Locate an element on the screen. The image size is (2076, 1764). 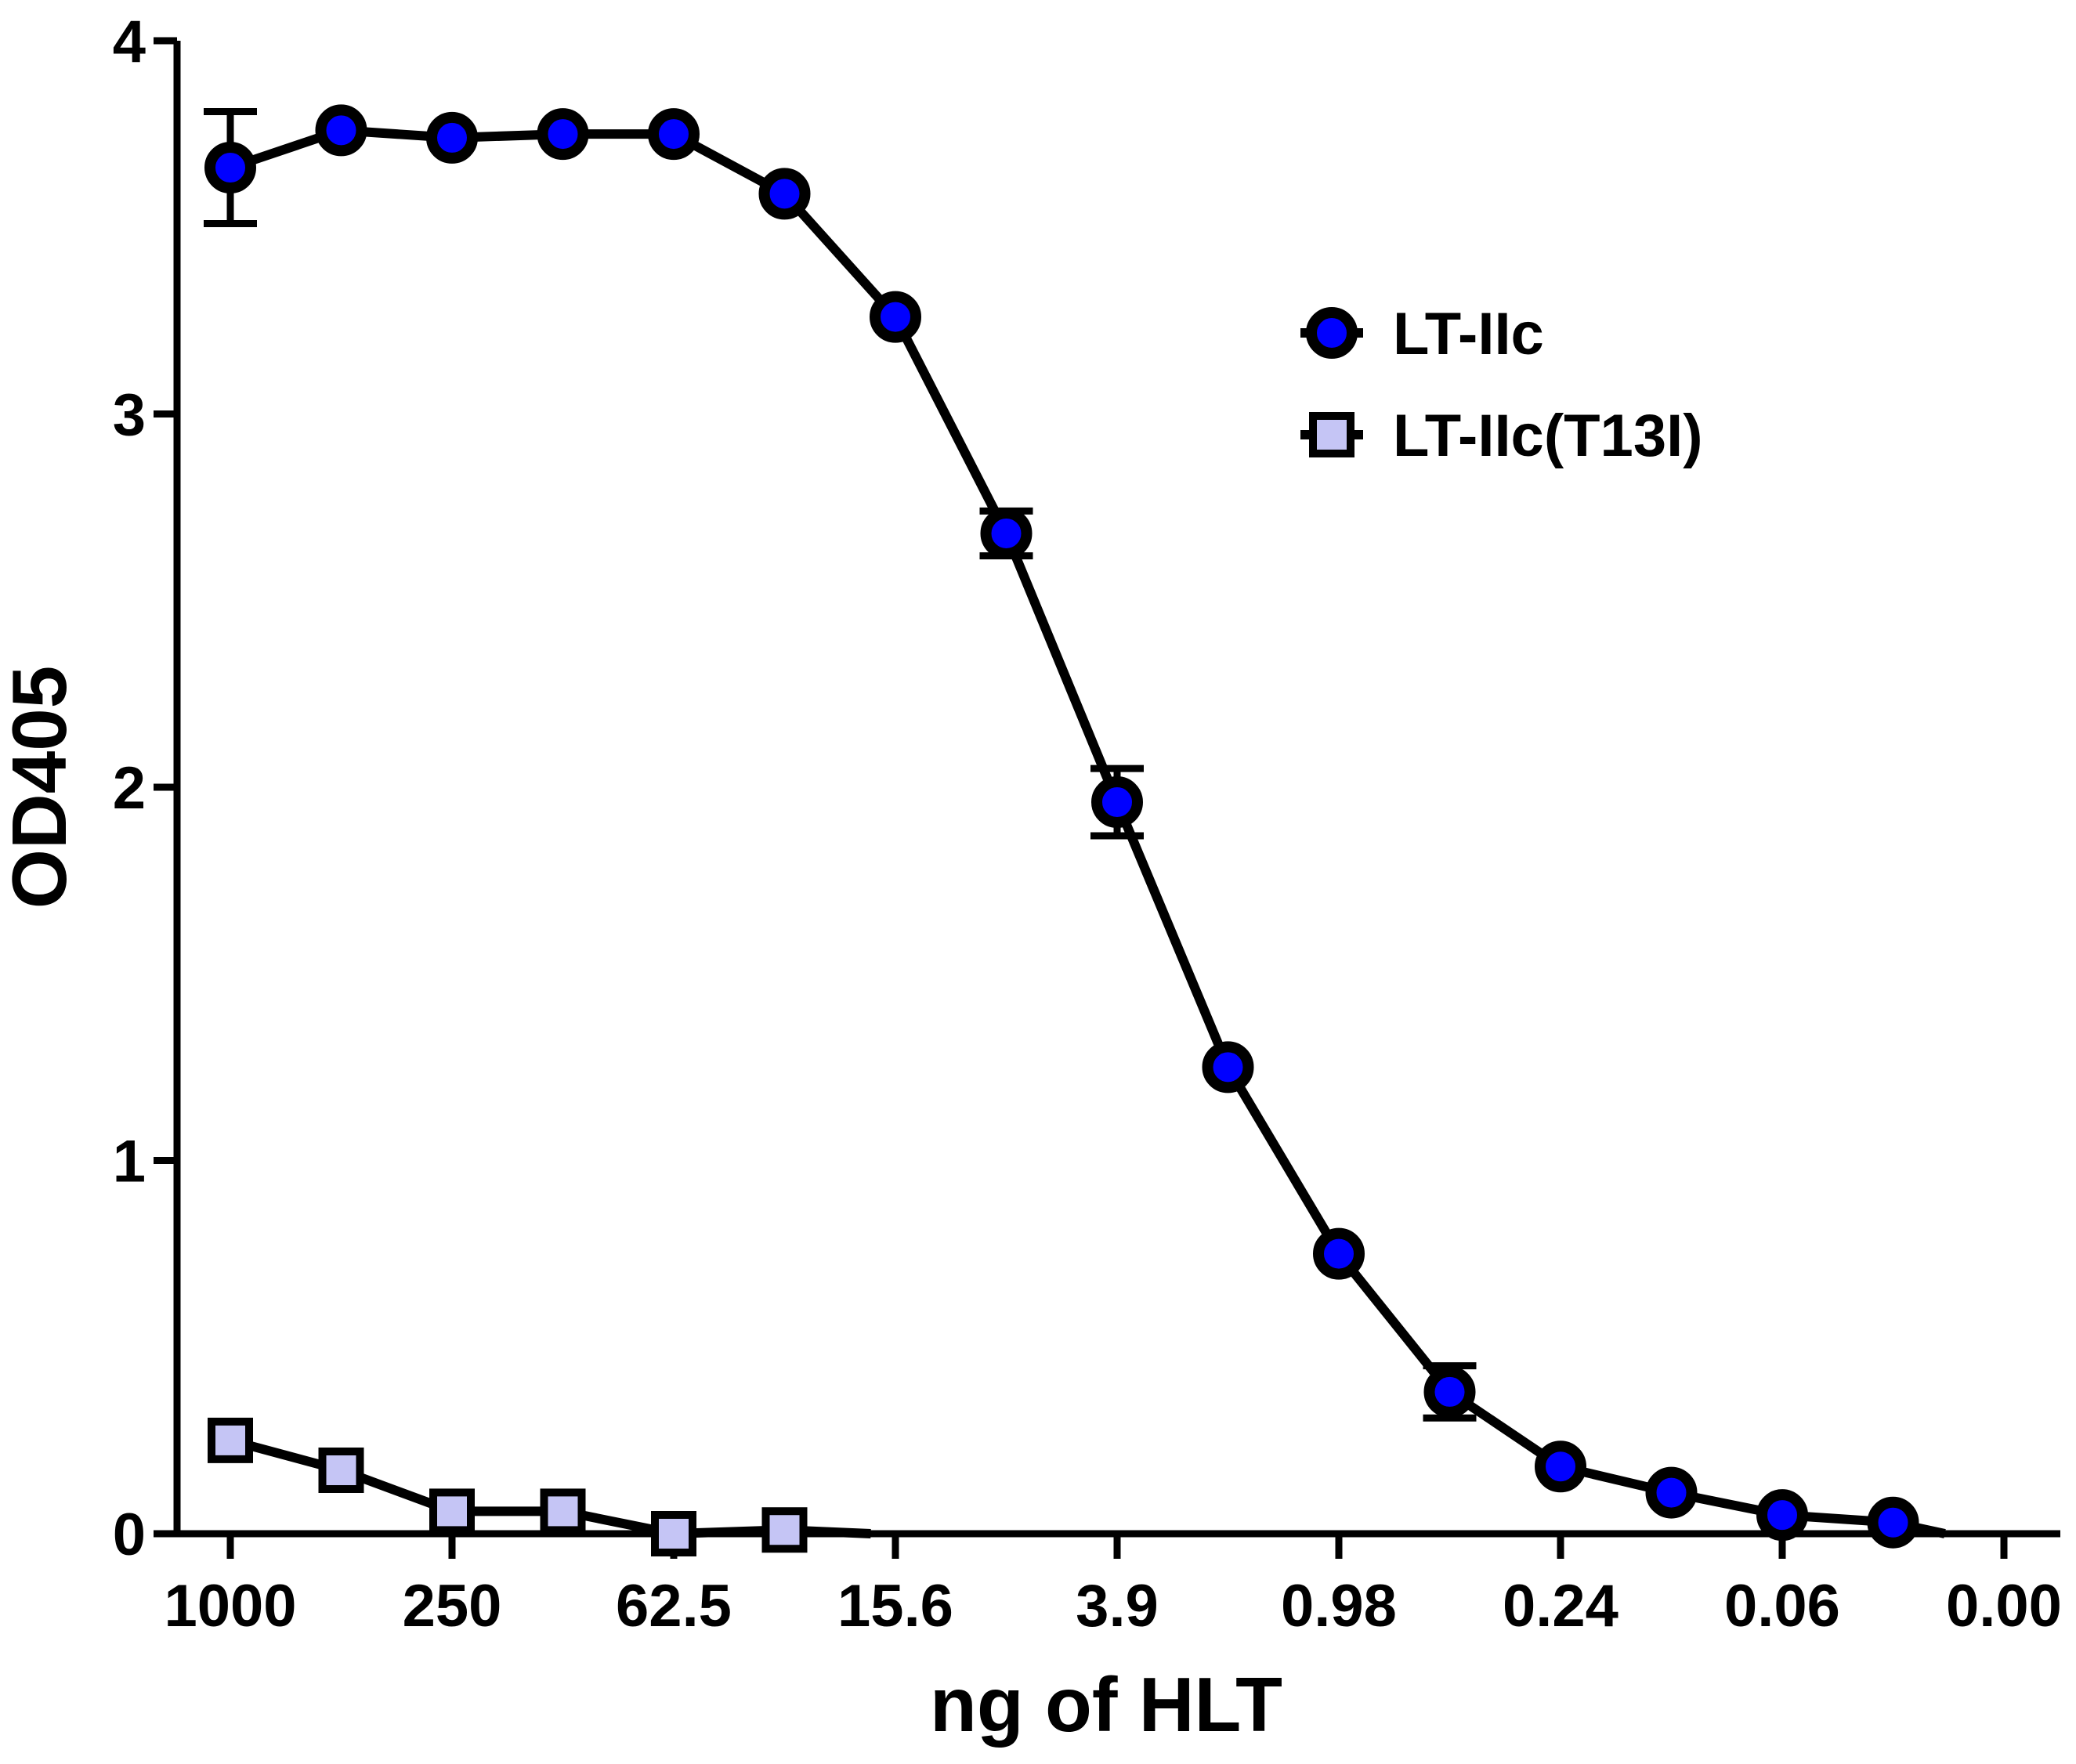
legend-label-lt-iic: LT-IIc is located at coordinates (1468, 334).